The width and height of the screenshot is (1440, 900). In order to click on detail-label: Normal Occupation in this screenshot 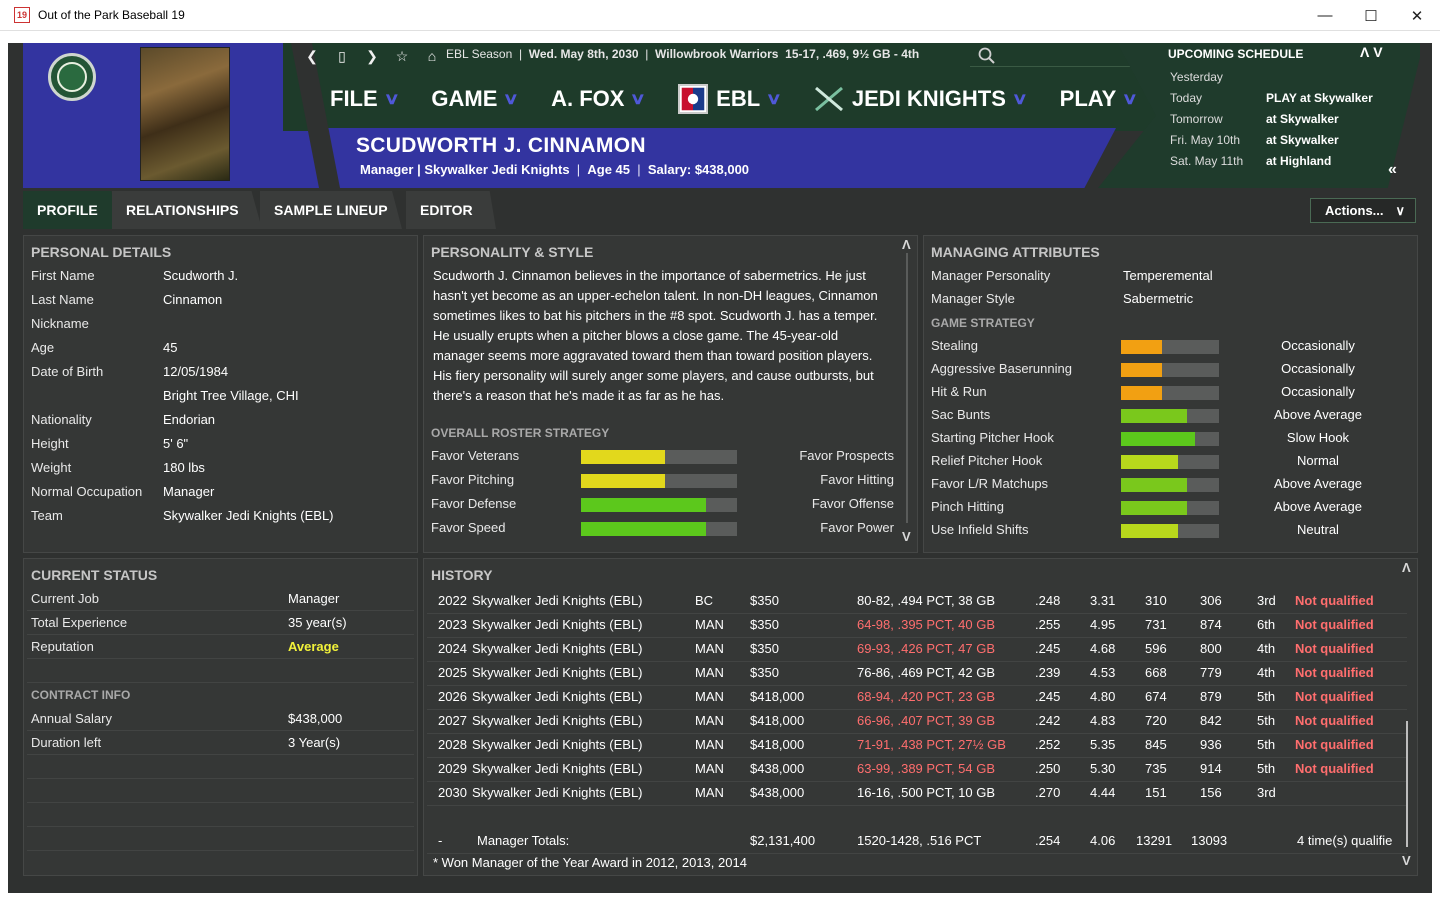, I will do `click(87, 491)`.